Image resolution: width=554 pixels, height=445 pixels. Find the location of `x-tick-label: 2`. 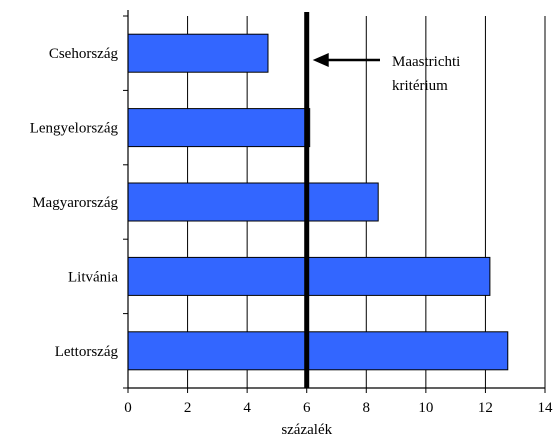

x-tick-label: 2 is located at coordinates (188, 408).